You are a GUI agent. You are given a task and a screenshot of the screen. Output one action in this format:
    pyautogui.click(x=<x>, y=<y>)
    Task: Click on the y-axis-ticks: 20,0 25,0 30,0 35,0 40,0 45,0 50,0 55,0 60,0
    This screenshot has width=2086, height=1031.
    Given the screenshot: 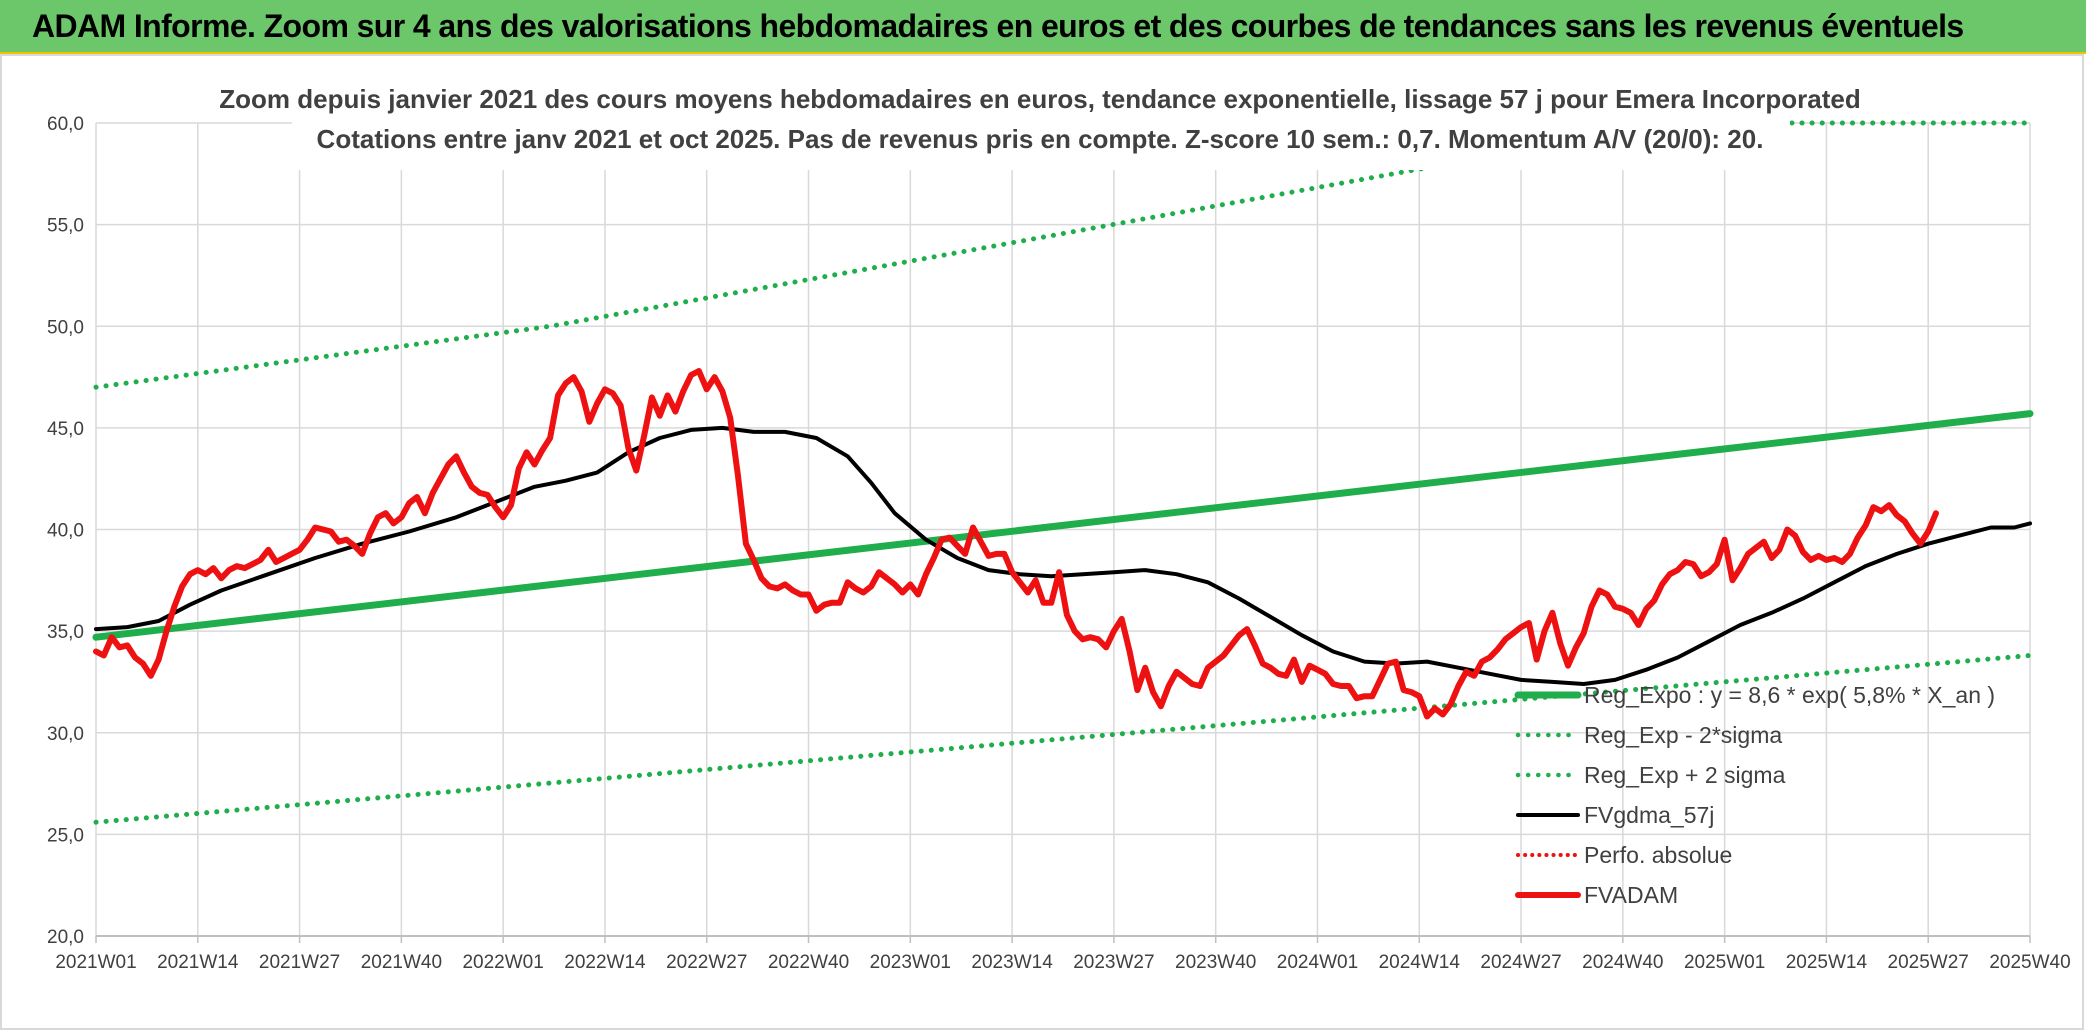 What is the action you would take?
    pyautogui.click(x=65, y=531)
    